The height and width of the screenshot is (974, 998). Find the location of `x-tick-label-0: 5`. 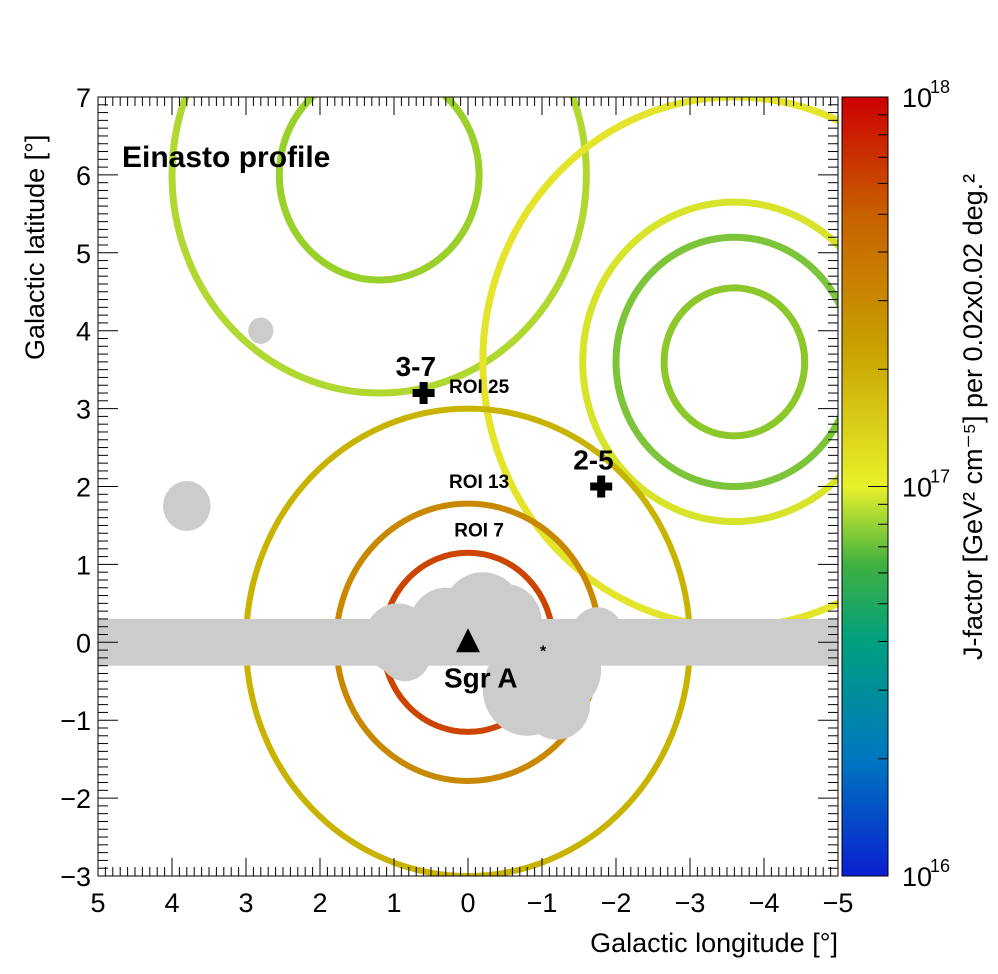

x-tick-label-0: 5 is located at coordinates (97, 903).